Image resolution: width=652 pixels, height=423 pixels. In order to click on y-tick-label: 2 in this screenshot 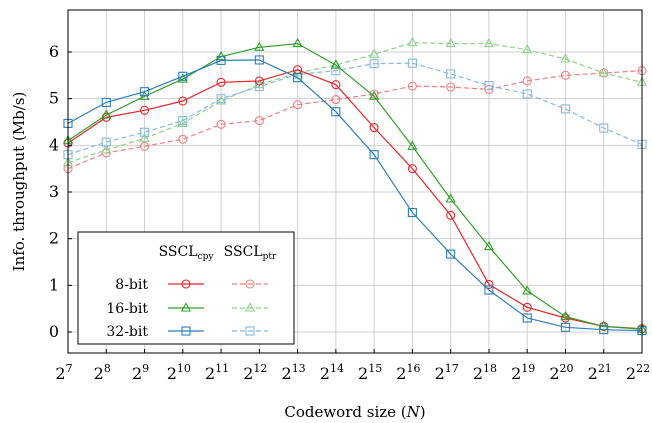, I will do `click(54, 238)`.